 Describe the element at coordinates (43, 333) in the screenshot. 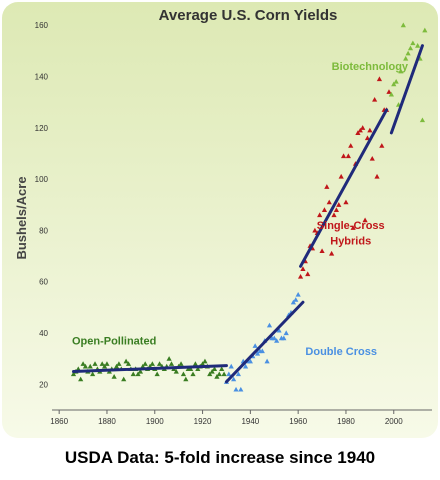

I see `y-tick-label: 40` at that location.